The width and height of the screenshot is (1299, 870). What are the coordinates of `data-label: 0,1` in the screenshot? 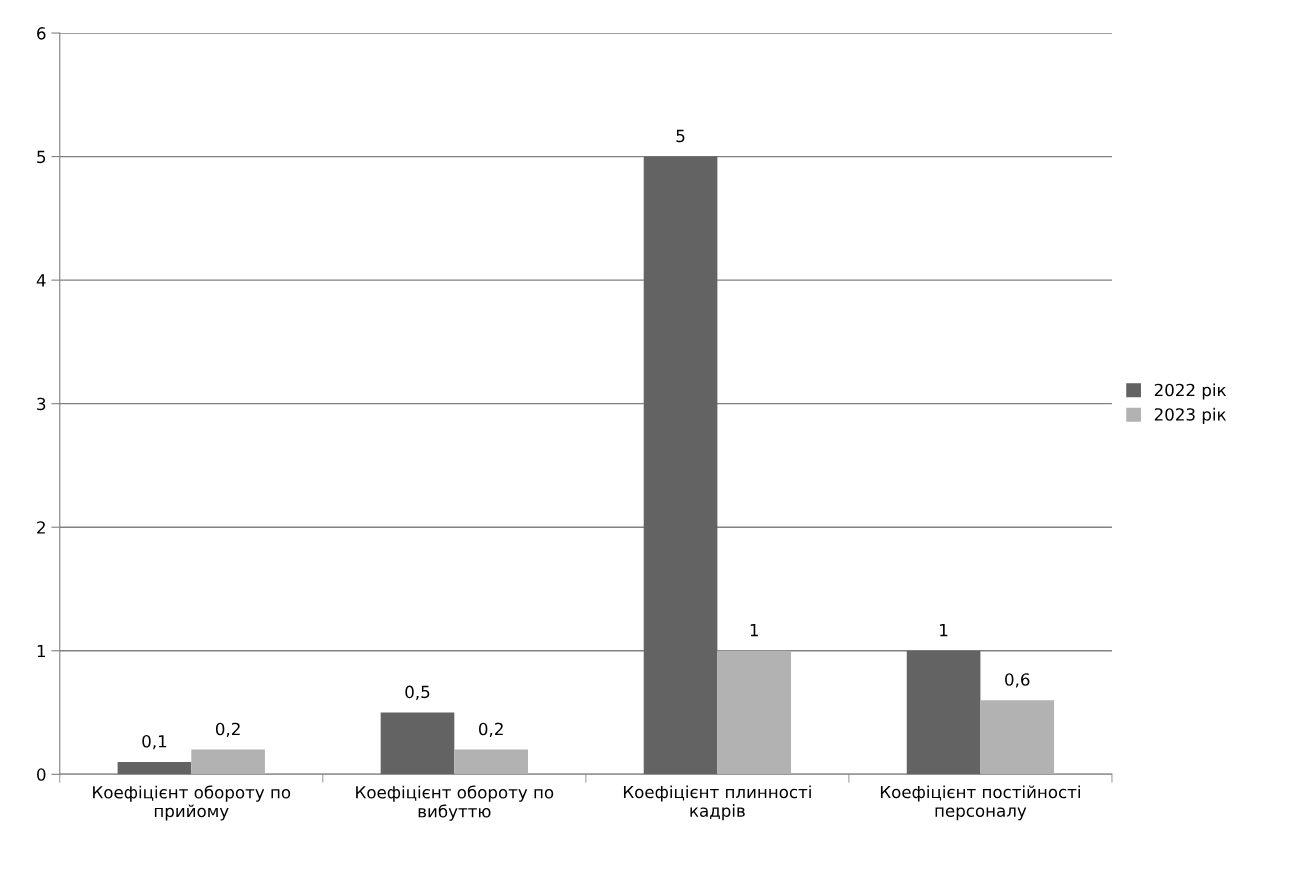 It's located at (154, 742).